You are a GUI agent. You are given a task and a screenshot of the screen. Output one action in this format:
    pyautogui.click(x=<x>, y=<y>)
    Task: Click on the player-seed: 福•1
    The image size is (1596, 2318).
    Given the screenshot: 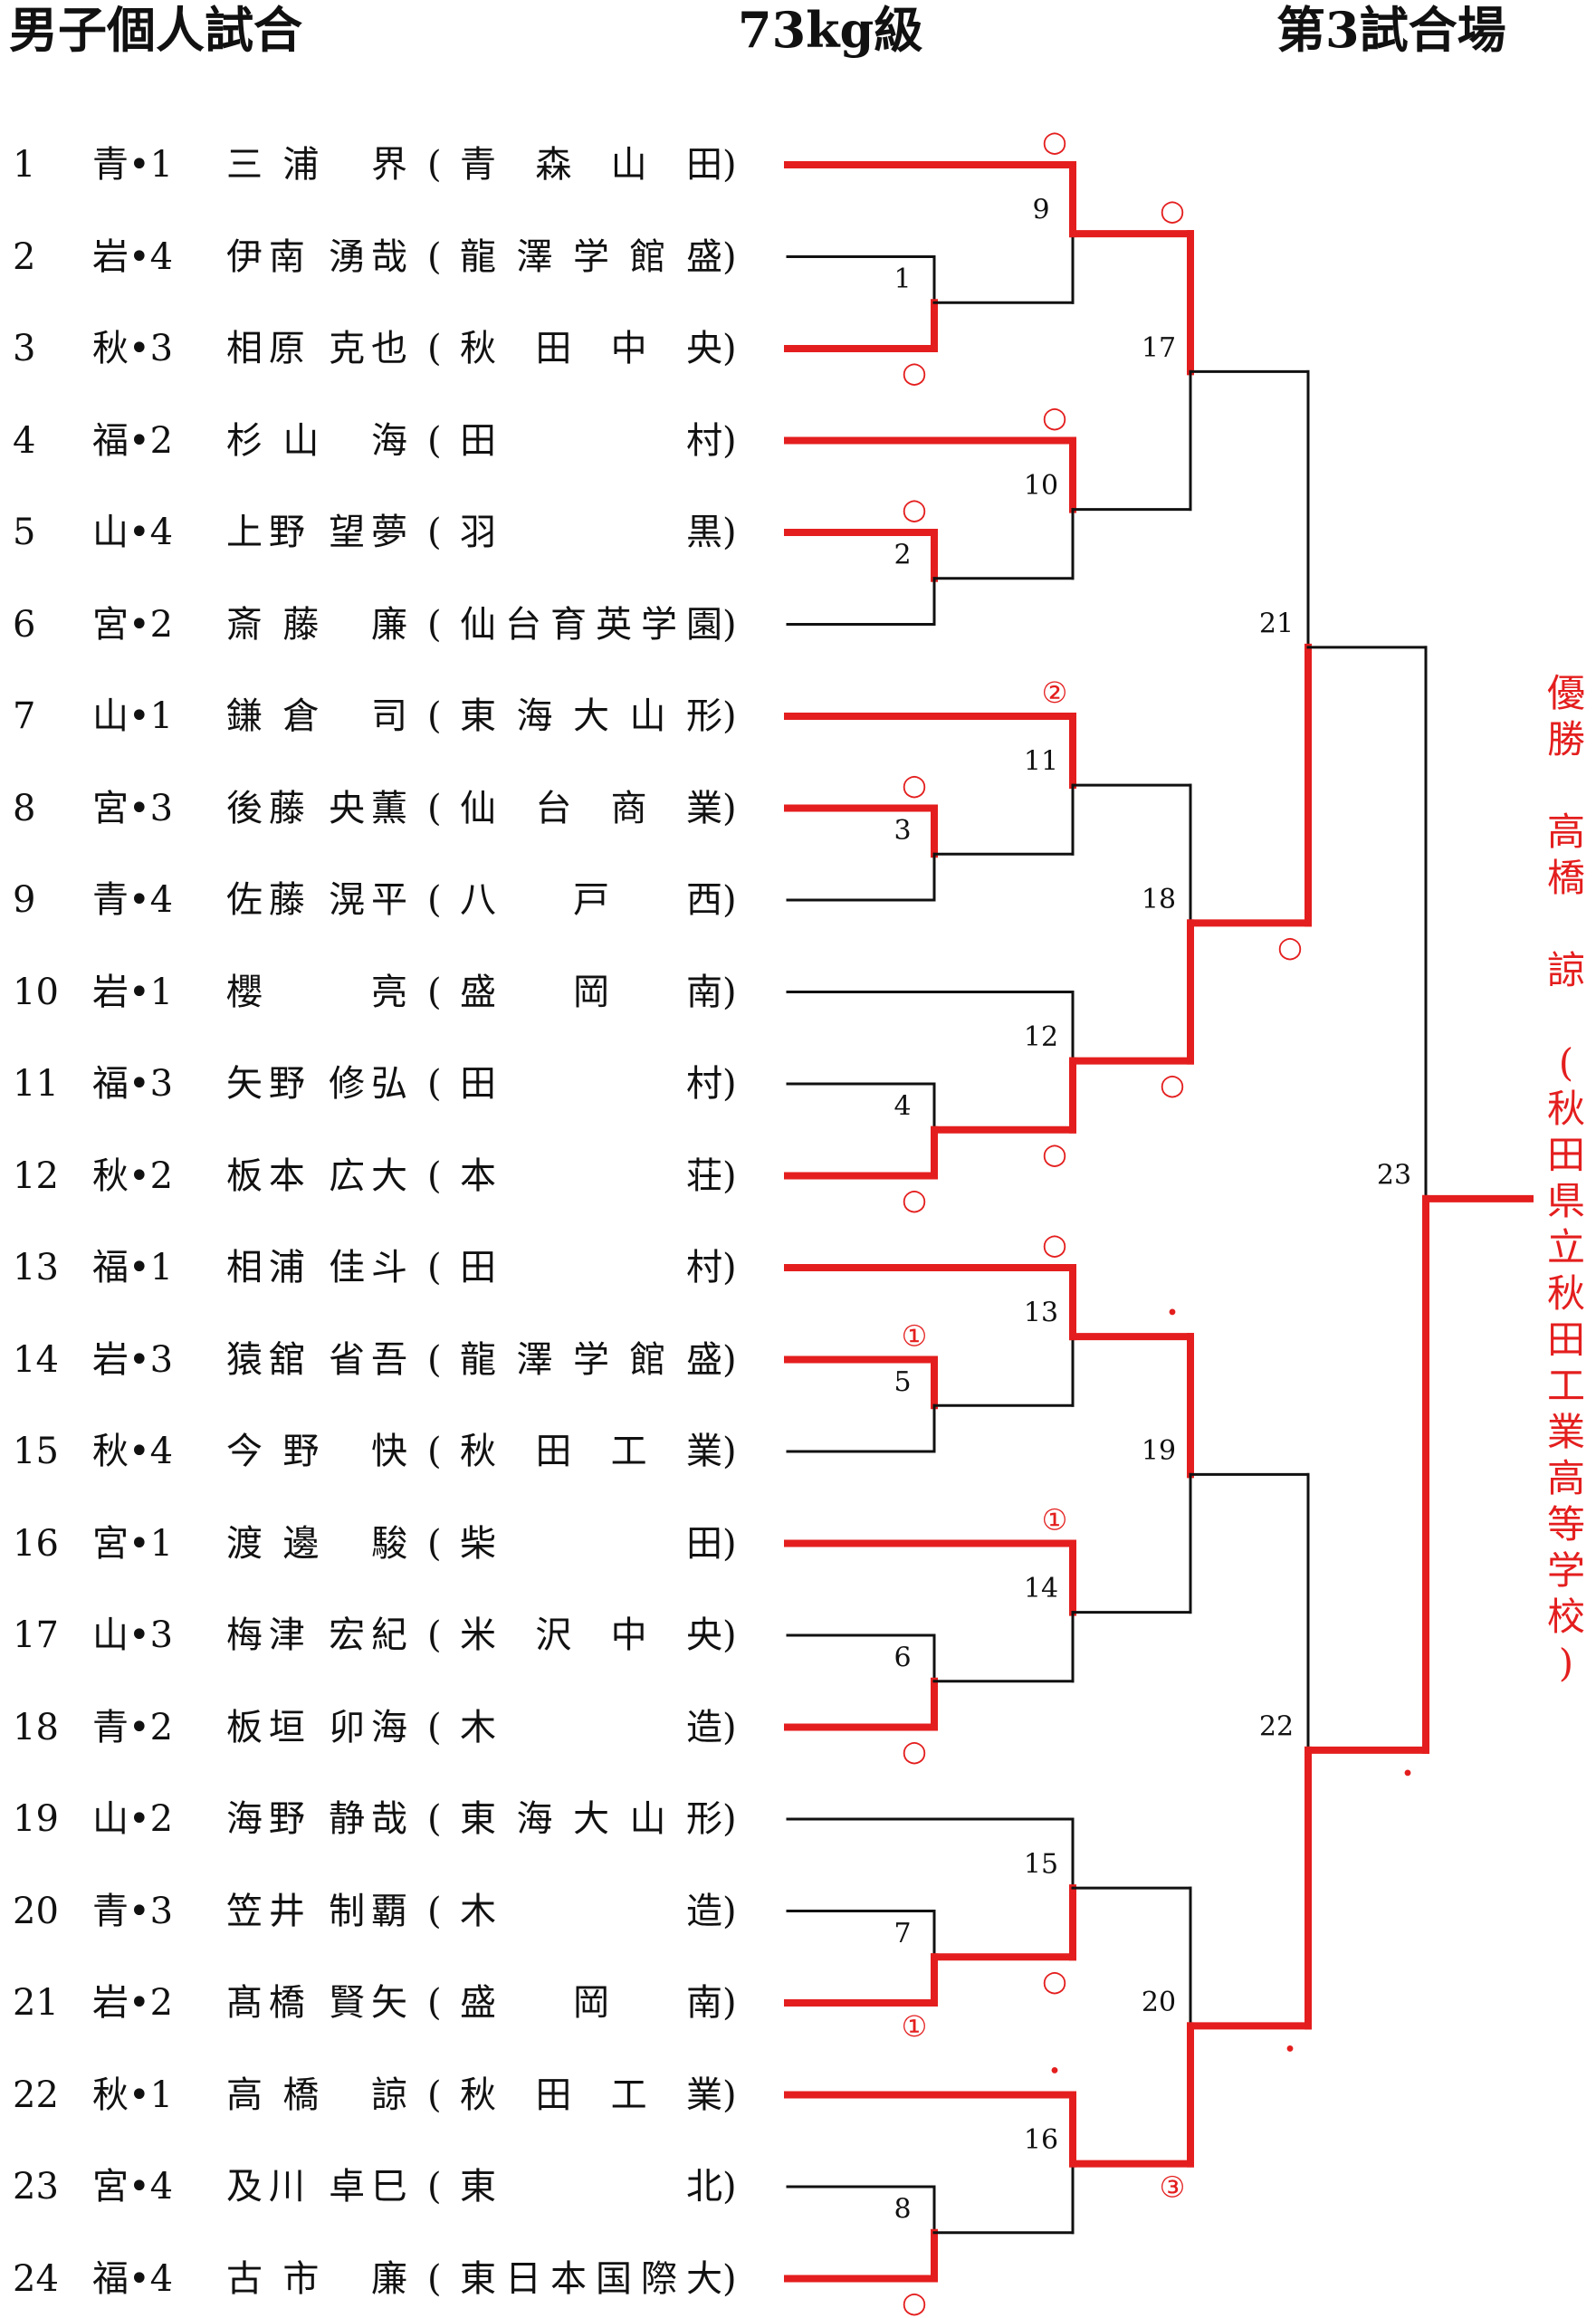 What is the action you would take?
    pyautogui.click(x=133, y=1268)
    